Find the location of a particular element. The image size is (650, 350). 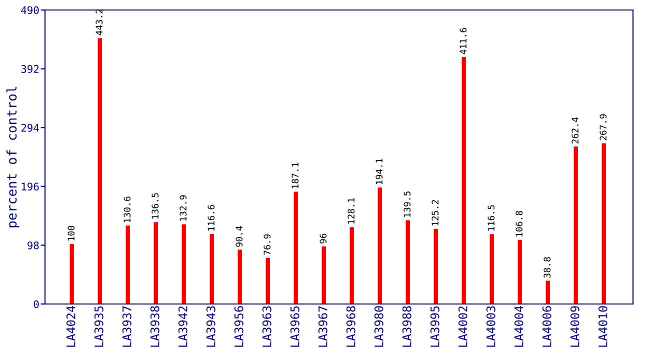

data-label: 187.1 is located at coordinates (295, 175).